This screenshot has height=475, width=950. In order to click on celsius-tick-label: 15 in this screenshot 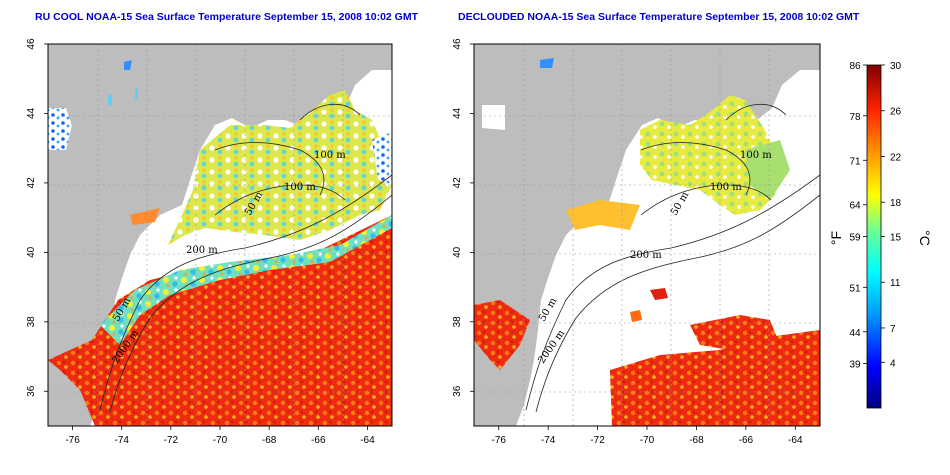, I will do `click(896, 238)`.